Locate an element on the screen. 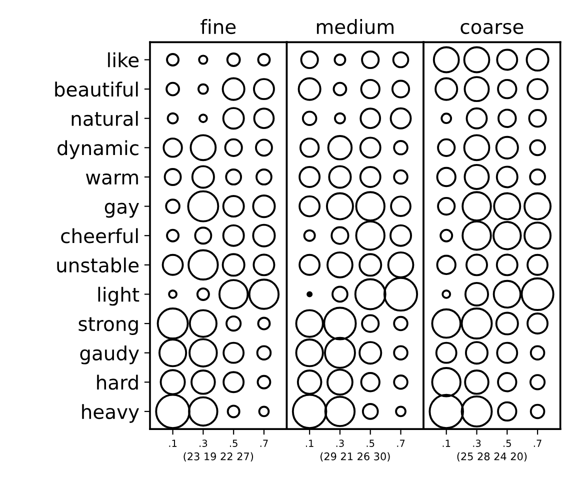  text: (29 21 26 30) is located at coordinates (355, 457).